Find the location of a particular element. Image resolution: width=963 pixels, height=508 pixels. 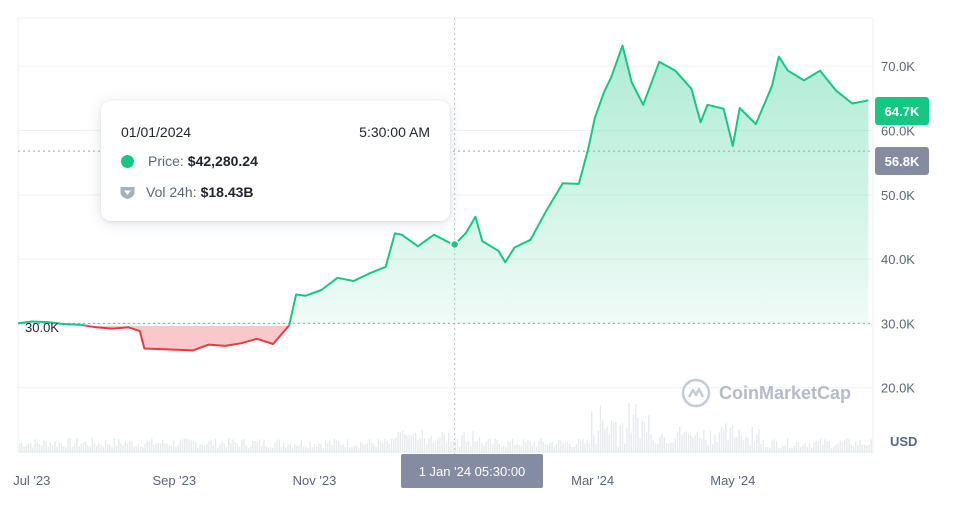

hover-point is located at coordinates (454, 244).